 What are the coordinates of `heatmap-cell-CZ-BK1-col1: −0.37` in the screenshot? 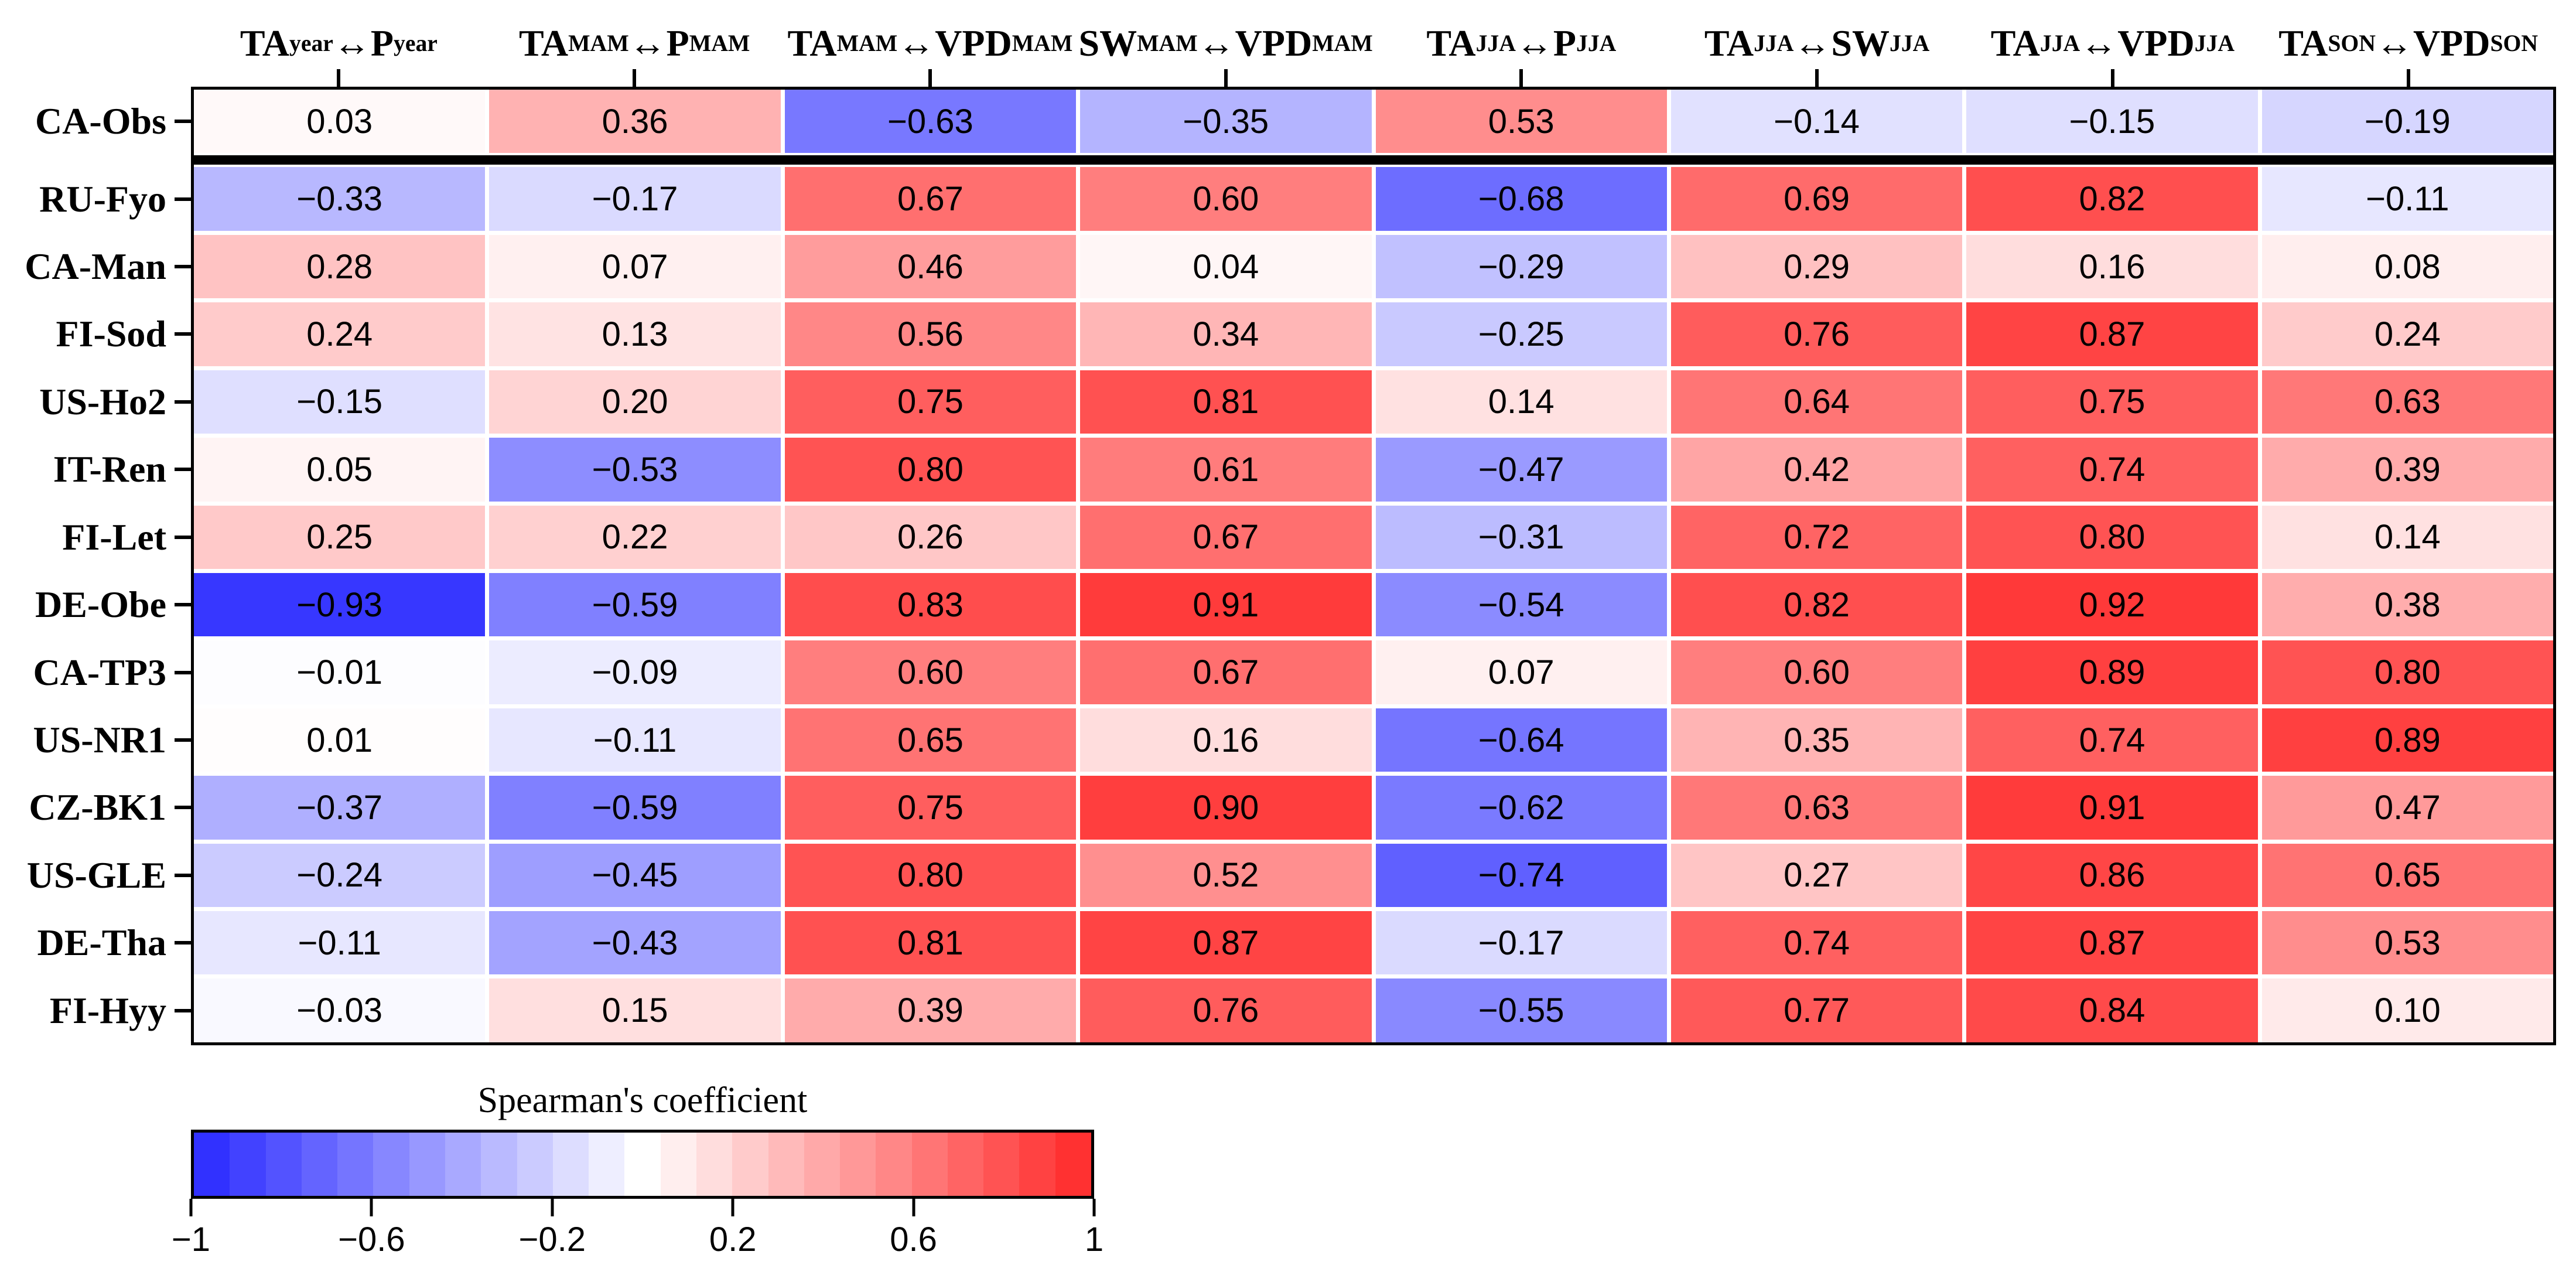 It's located at (340, 808).